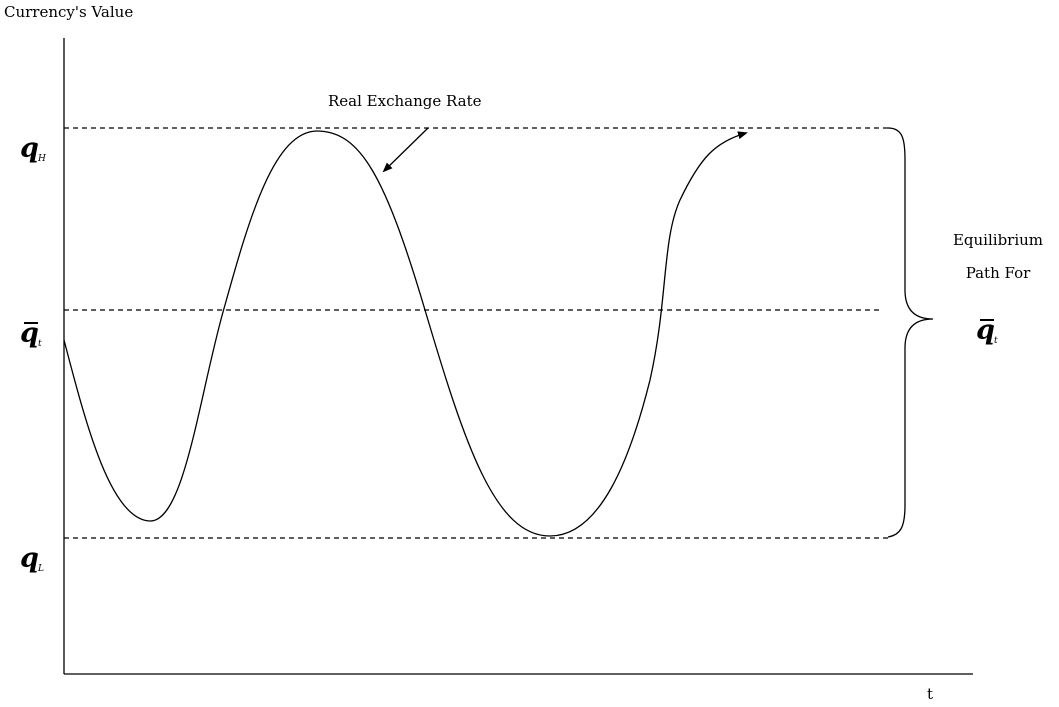 This screenshot has height=707, width=1059. I want to click on low-level-subscript: L, so click(40, 569).